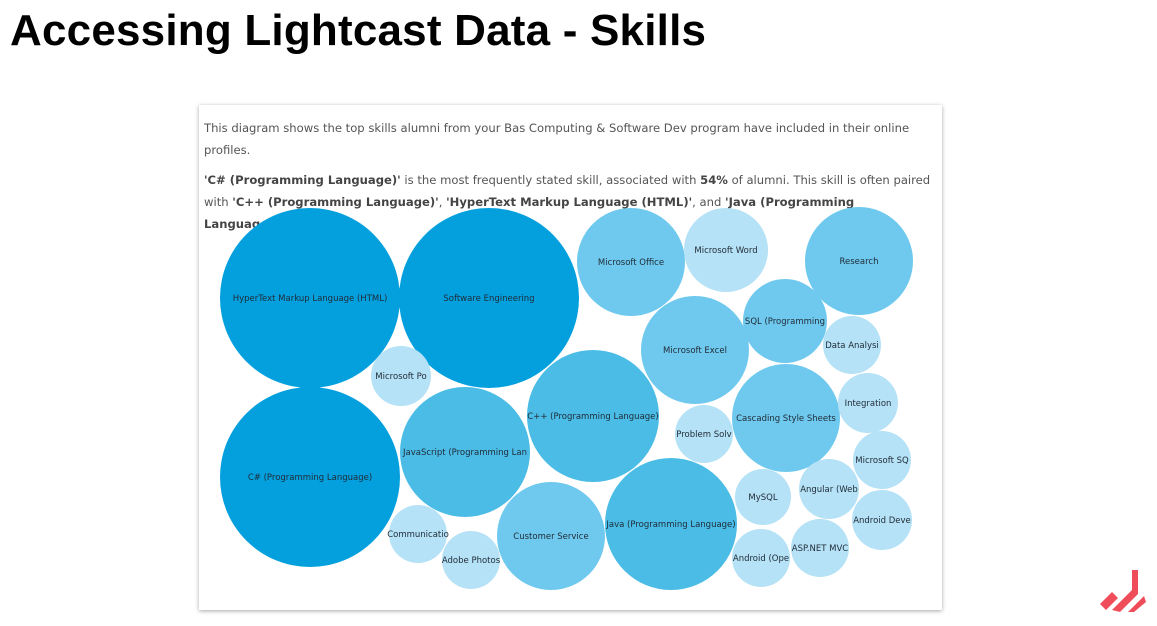 Image resolution: width=1157 pixels, height=626 pixels. I want to click on skill-bubble: Research, so click(859, 261).